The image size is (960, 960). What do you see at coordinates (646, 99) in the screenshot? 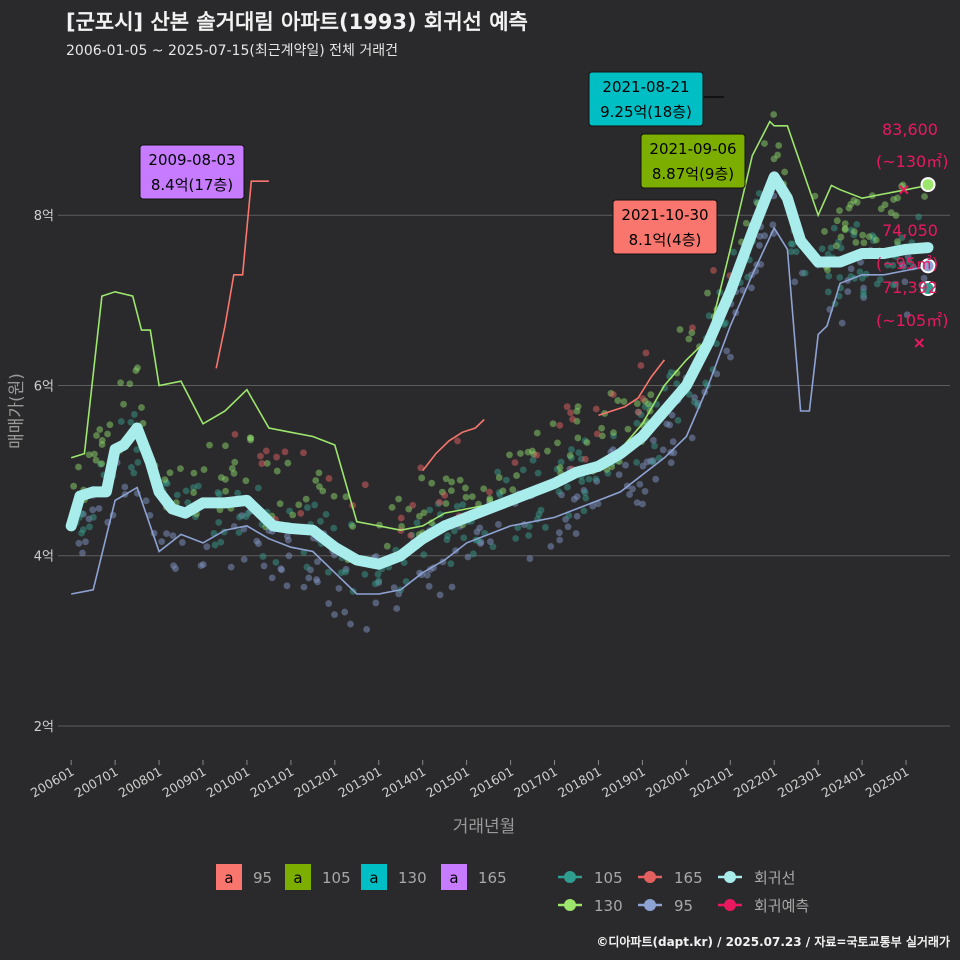
I see `annotation-2021-08-21: 2021-08-21 9.25억(18층)` at bounding box center [646, 99].